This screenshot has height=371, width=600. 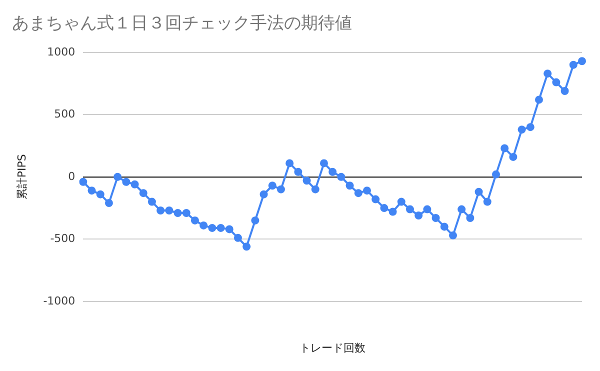 What do you see at coordinates (61, 51) in the screenshot?
I see `y-tick-label: 1000` at bounding box center [61, 51].